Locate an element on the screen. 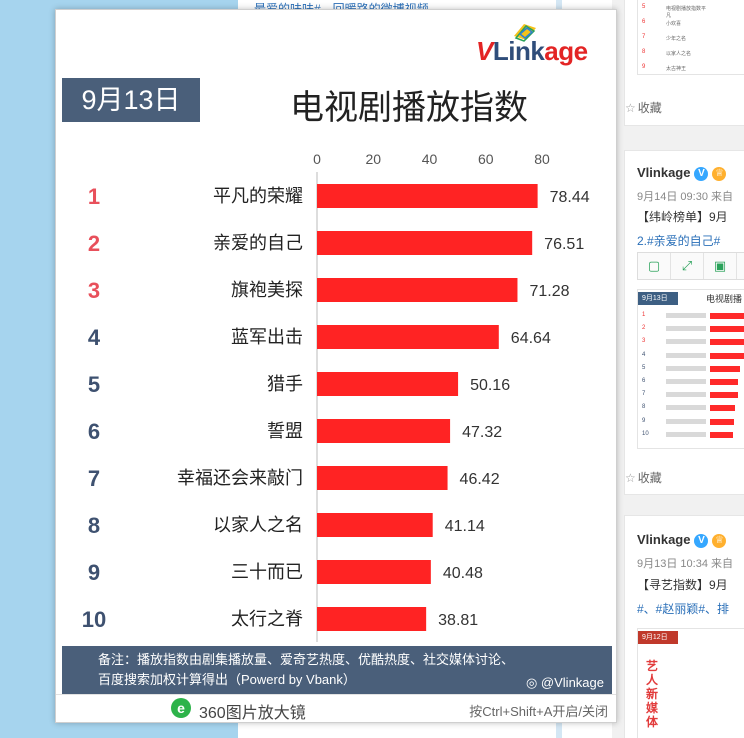  category-label: 平凡的荣耀 is located at coordinates (258, 196).